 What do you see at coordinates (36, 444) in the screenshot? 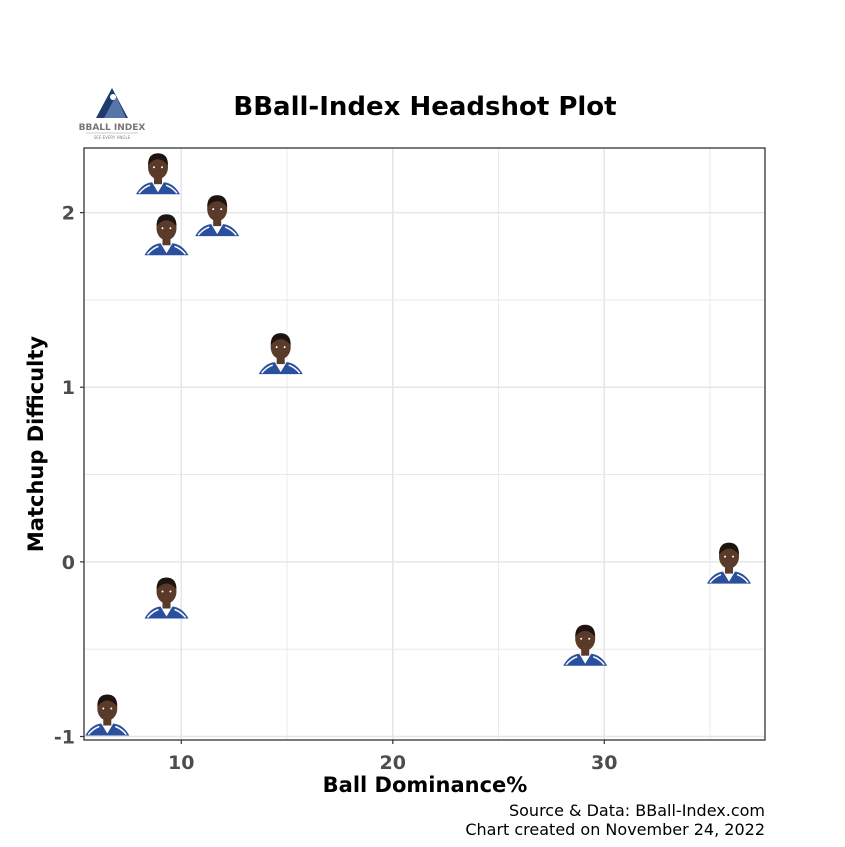
I see `y-axis-title: Matchup Difficulty` at bounding box center [36, 444].